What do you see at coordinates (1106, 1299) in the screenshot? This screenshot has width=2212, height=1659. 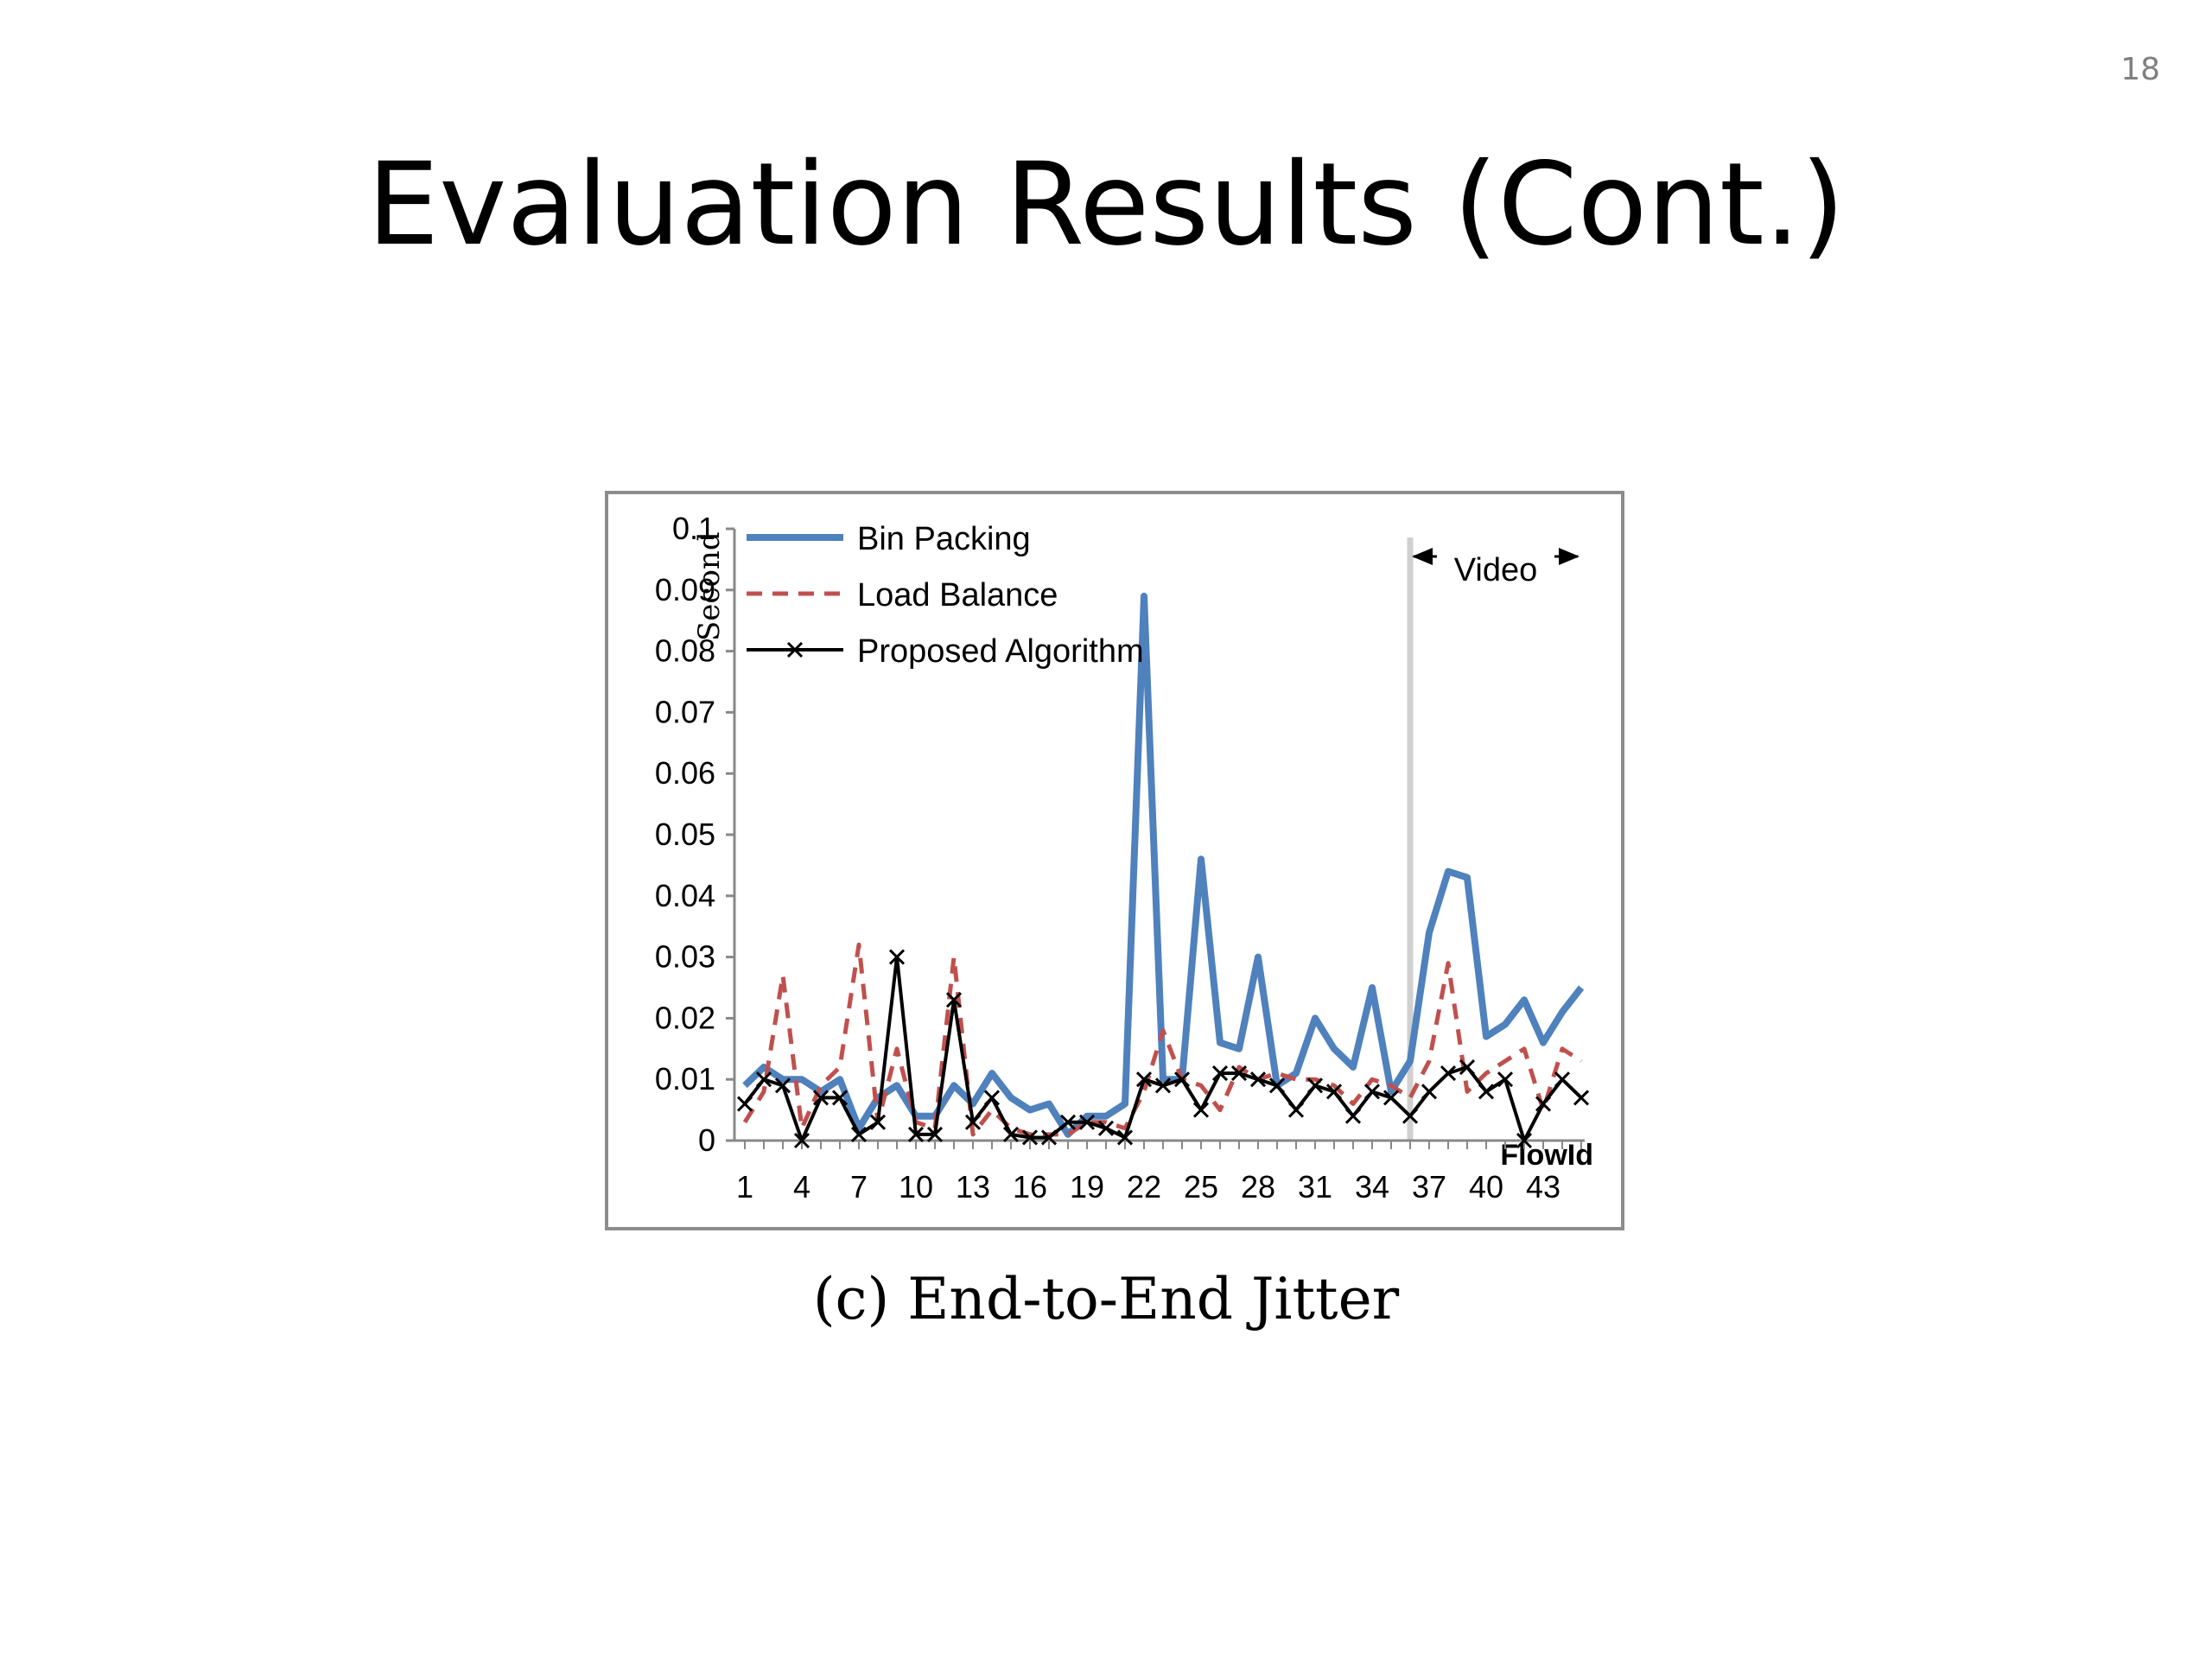 I see `figure-caption: (c) End-to-End Jitter` at bounding box center [1106, 1299].